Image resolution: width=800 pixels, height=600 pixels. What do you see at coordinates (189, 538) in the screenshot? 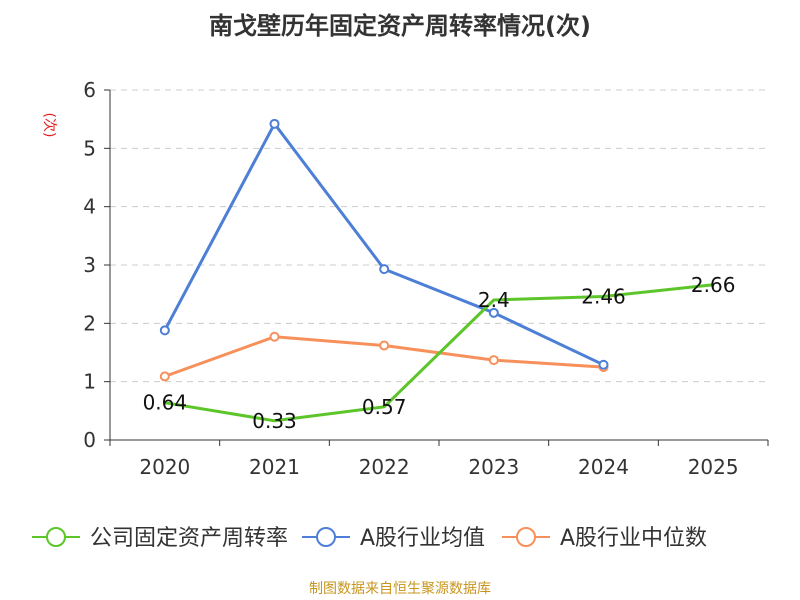
I see `legend-label: 公司固定资产周转率` at bounding box center [189, 538].